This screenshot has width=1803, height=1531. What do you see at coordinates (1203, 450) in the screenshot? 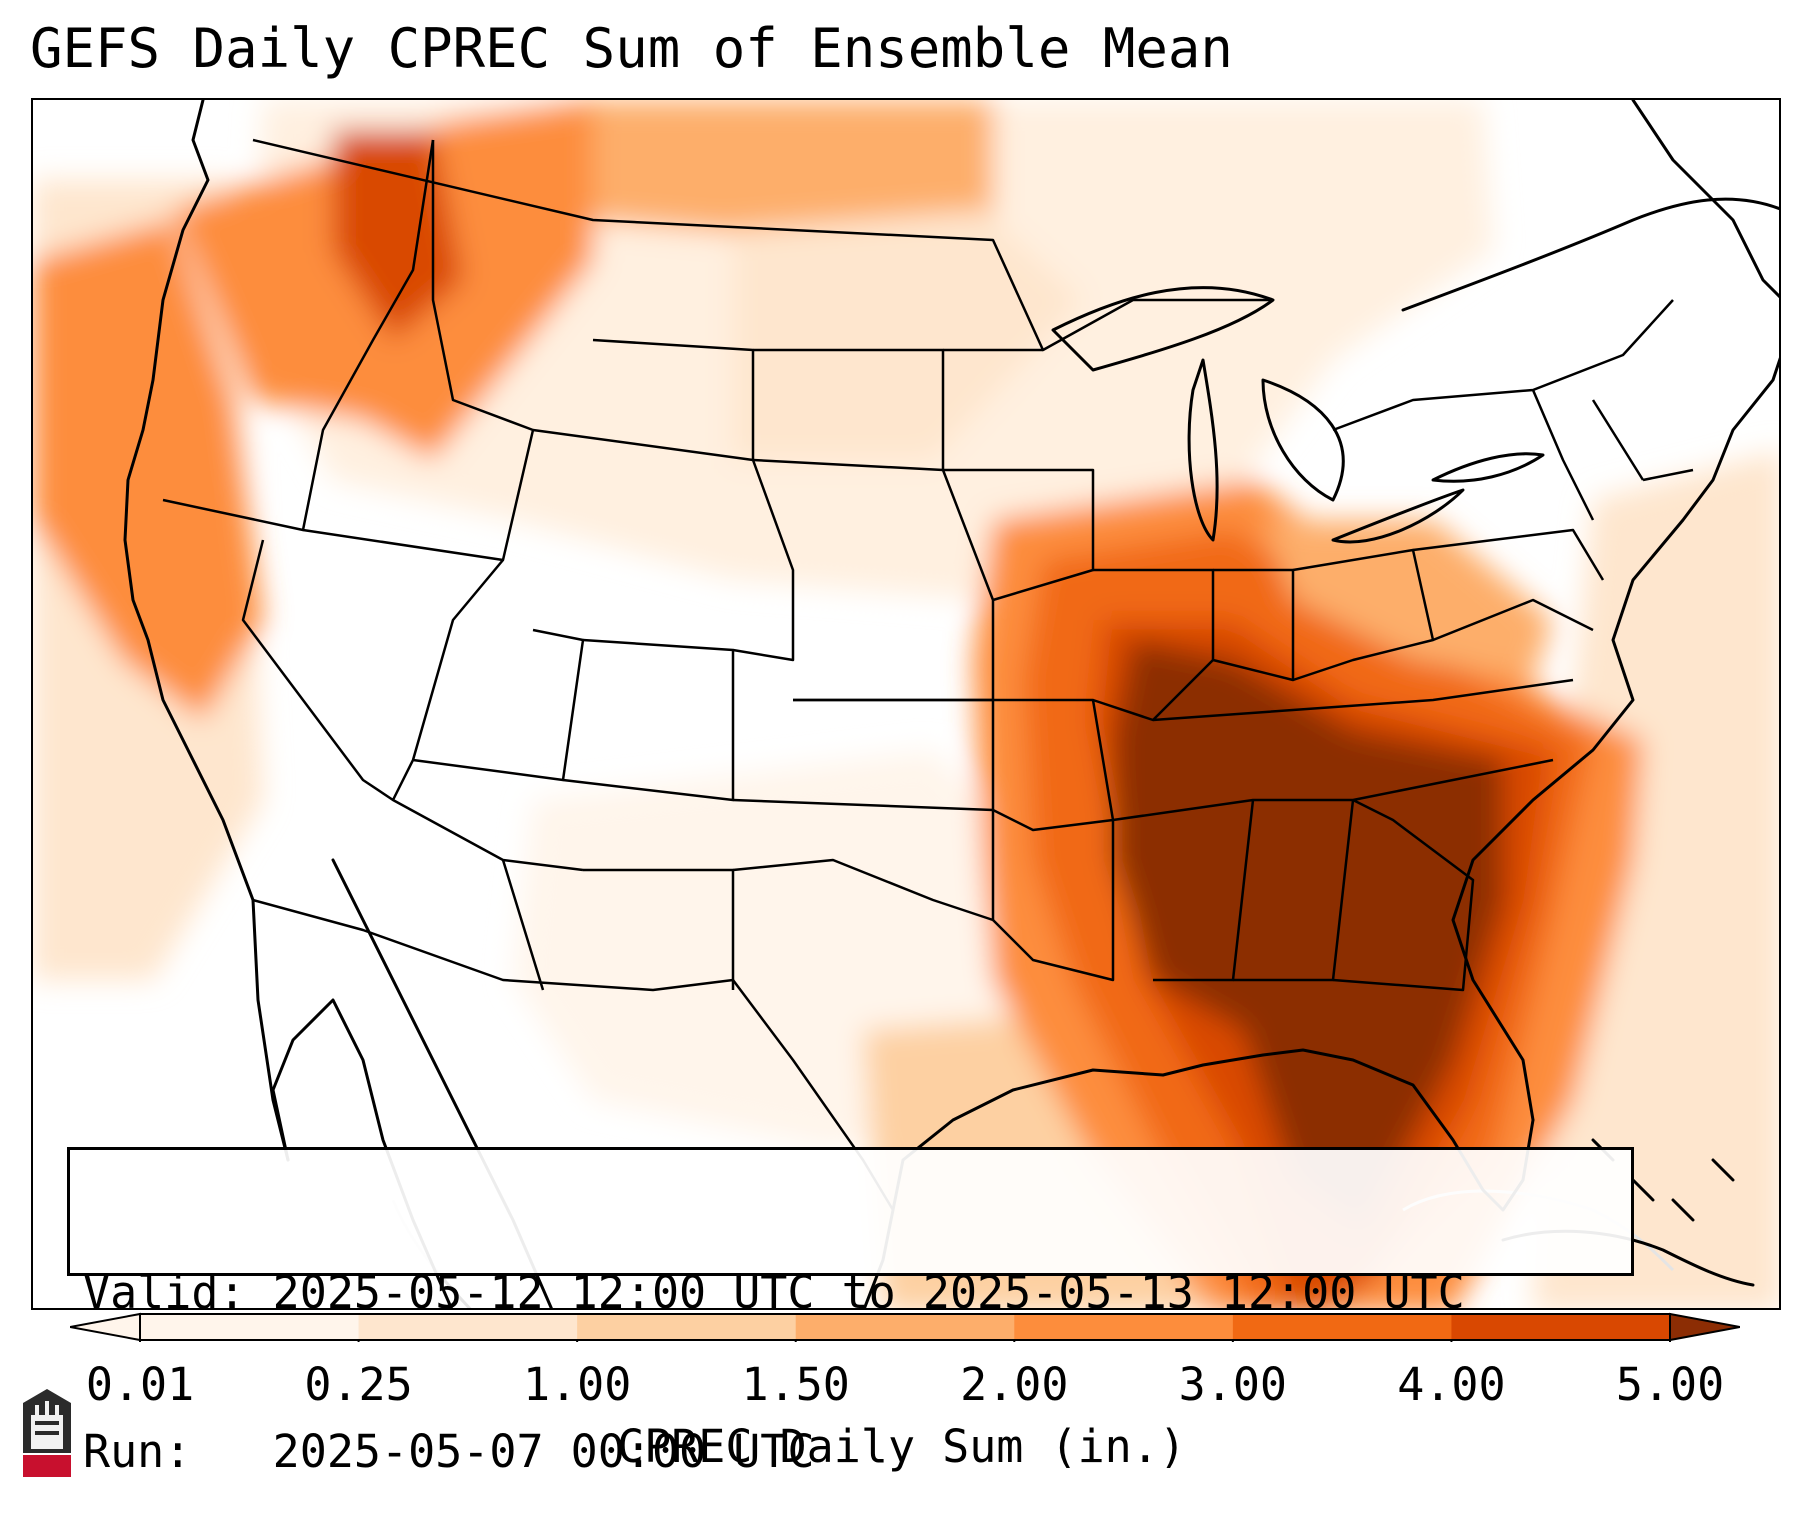
I see `lake-michigan` at bounding box center [1203, 450].